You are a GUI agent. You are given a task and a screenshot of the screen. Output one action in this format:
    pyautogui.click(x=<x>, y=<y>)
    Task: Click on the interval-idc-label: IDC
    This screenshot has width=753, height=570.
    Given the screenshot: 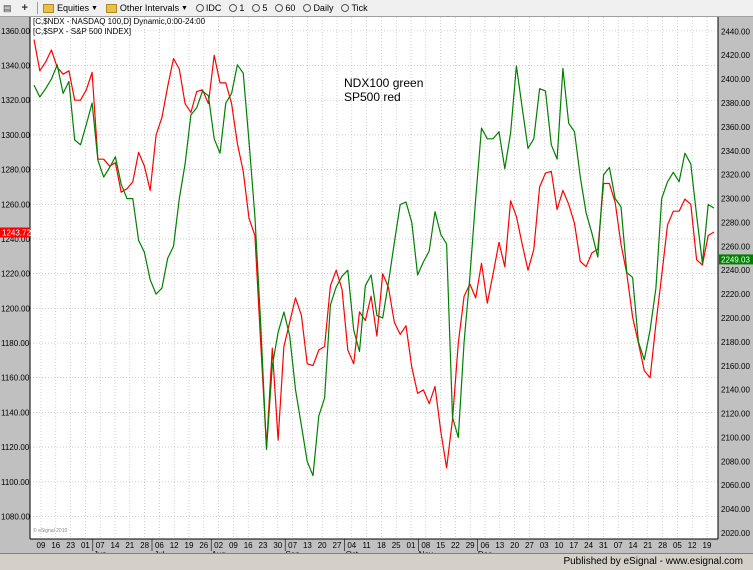 What is the action you would take?
    pyautogui.click(x=213, y=8)
    